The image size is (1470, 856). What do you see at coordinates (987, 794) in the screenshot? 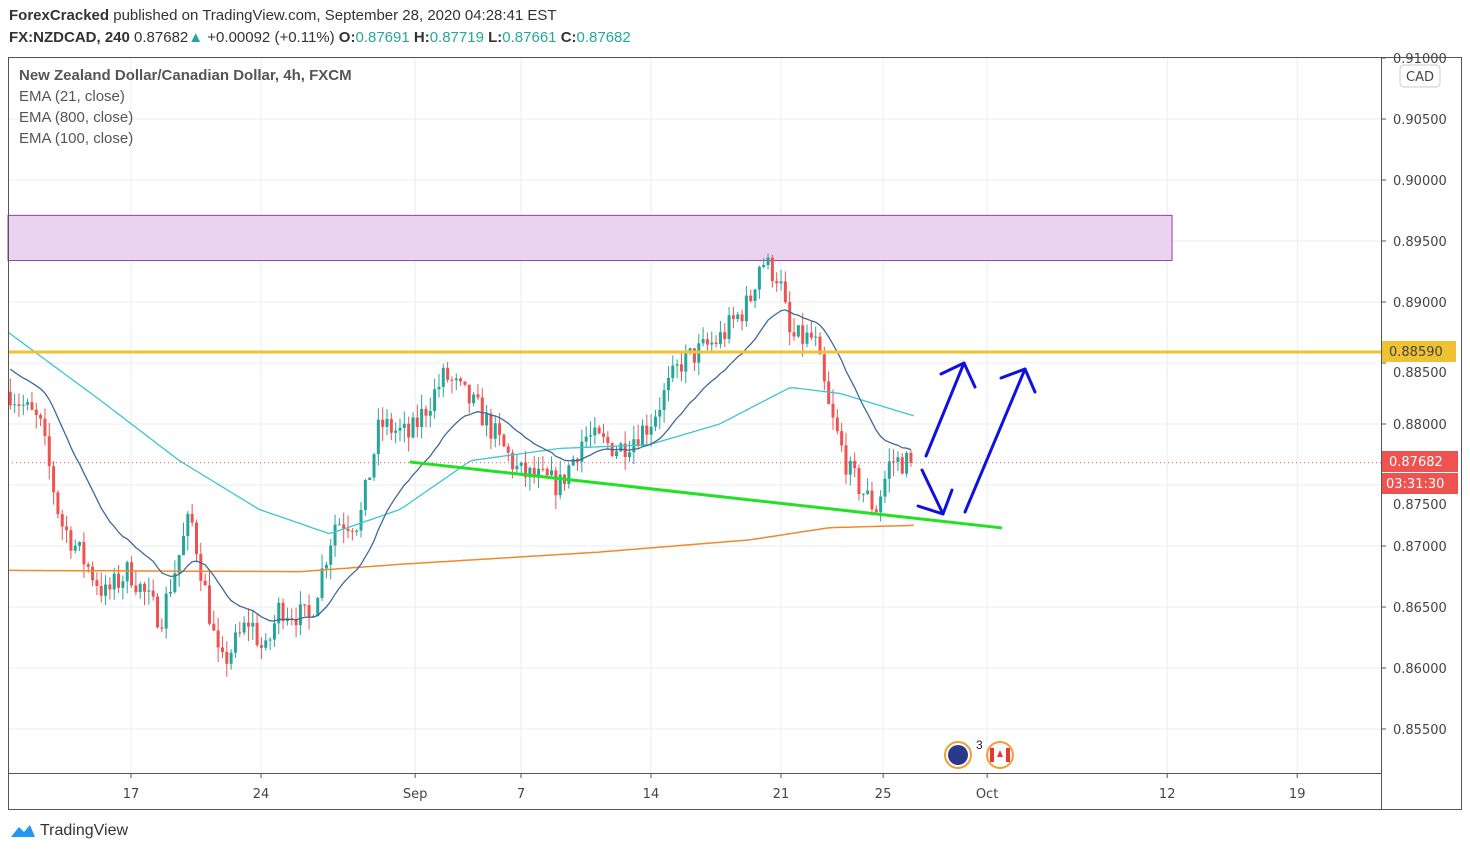
I see `time-tick-label: Oct` at bounding box center [987, 794].